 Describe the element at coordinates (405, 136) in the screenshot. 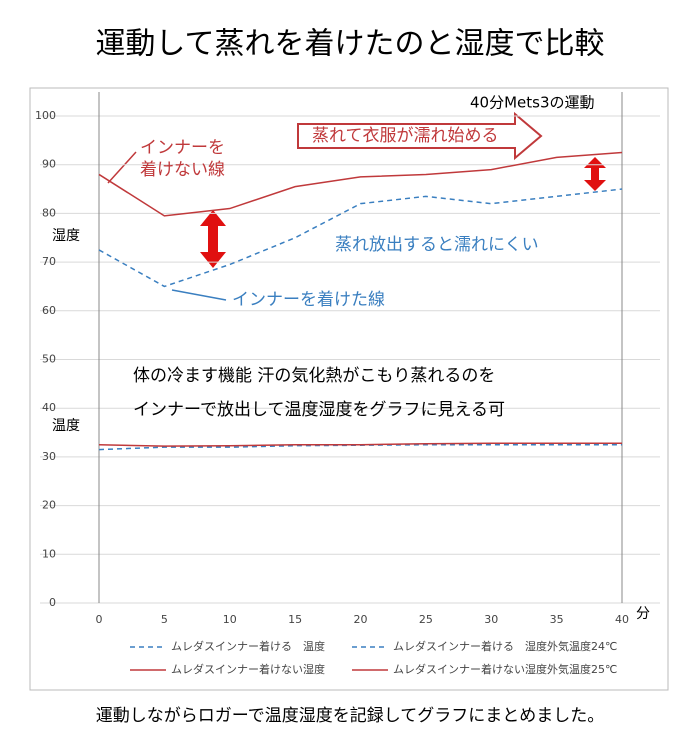

I see `annotation: 蒸れて衣服が濡れ始める` at that location.